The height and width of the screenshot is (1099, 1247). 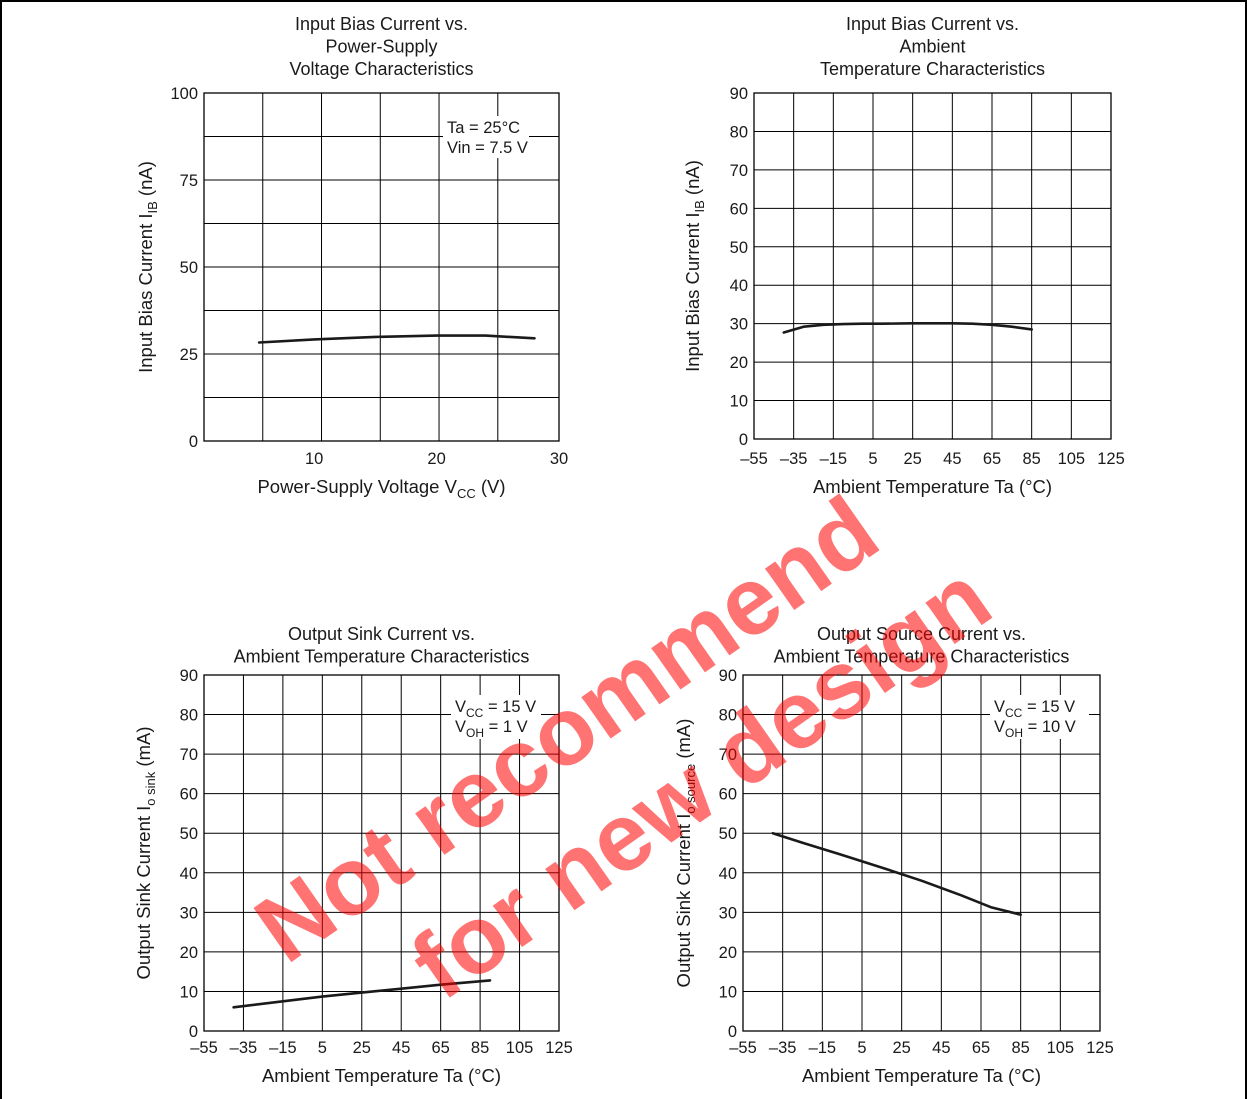 I want to click on chart-title-line: Output Sink Current vs., so click(x=381, y=634).